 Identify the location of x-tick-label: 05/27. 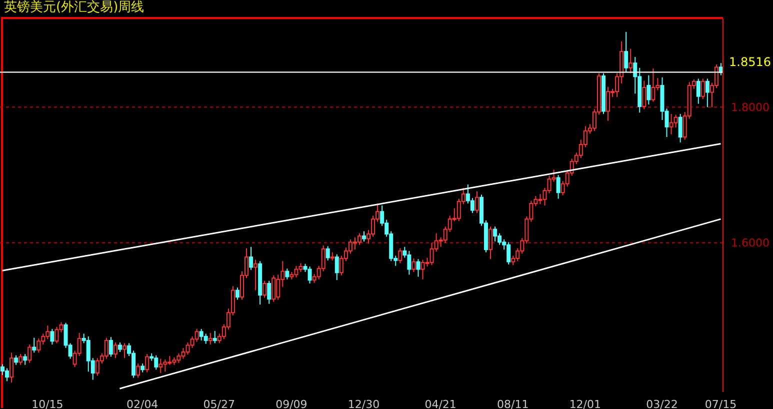
(219, 403).